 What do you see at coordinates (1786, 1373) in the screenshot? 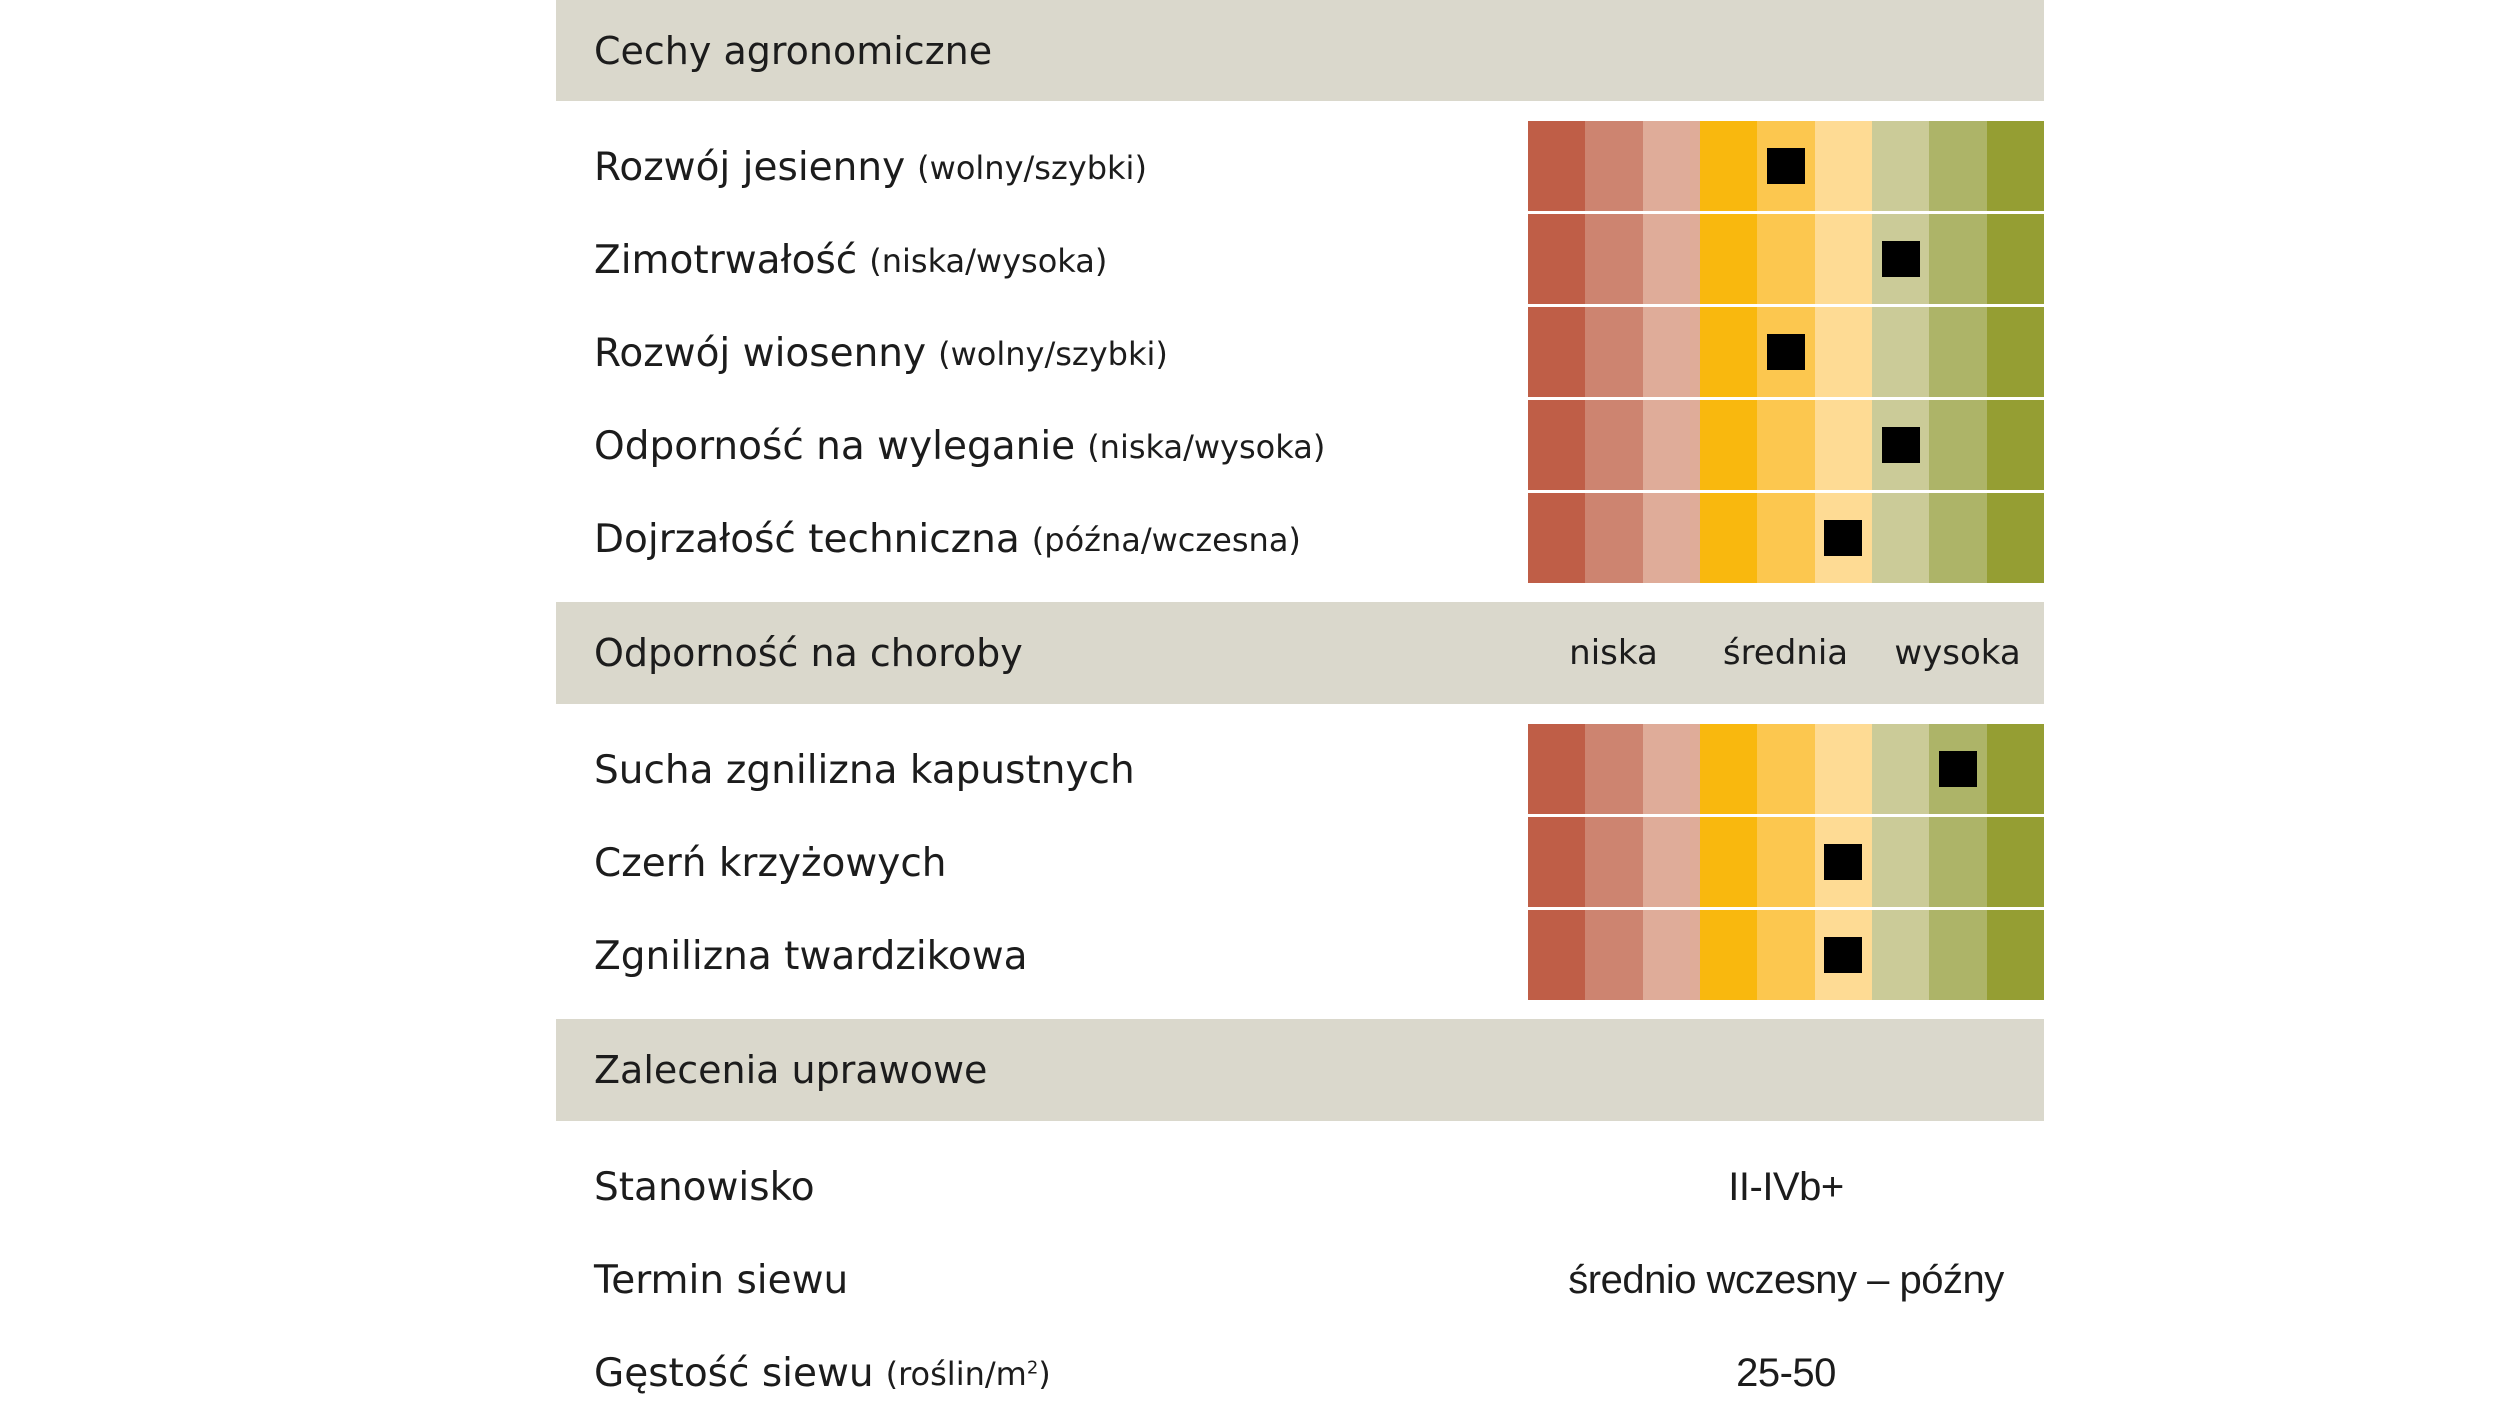
I see `recommendation-value: 25-50` at bounding box center [1786, 1373].